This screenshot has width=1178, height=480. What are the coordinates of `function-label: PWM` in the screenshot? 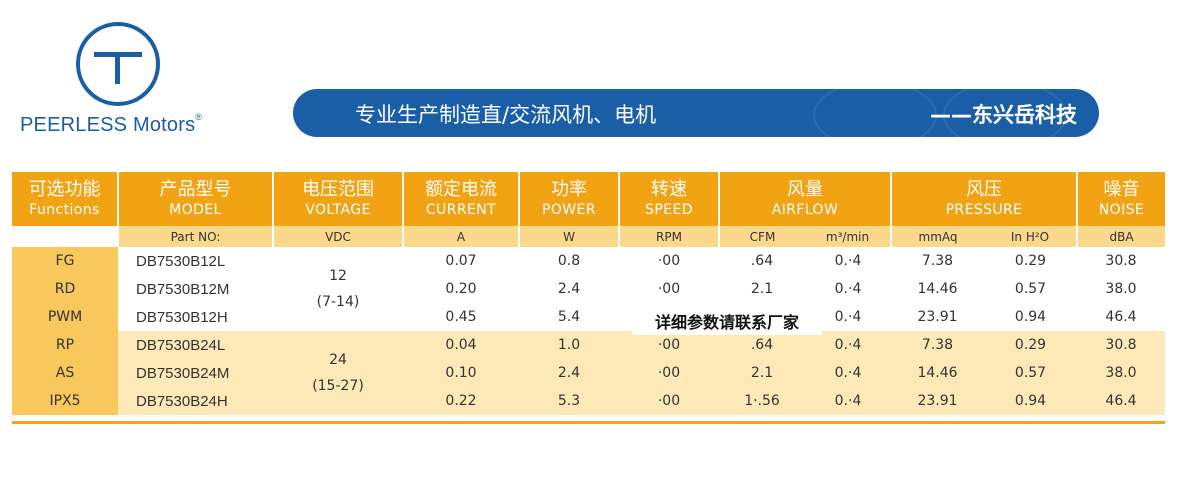 It's located at (65, 317).